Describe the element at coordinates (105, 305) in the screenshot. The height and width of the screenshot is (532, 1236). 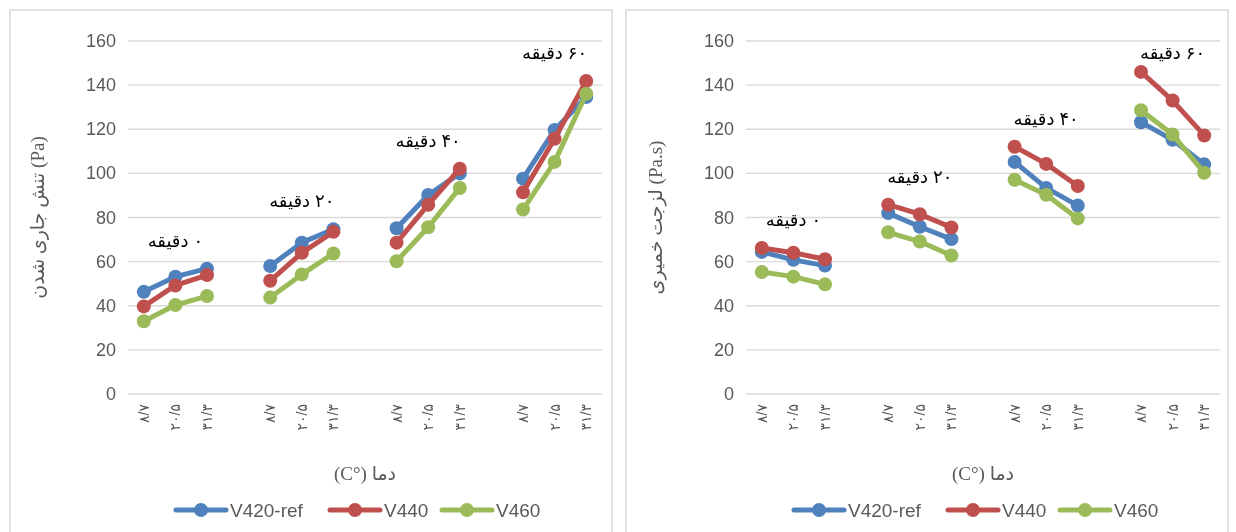
I see `y-tick-label: 40` at that location.